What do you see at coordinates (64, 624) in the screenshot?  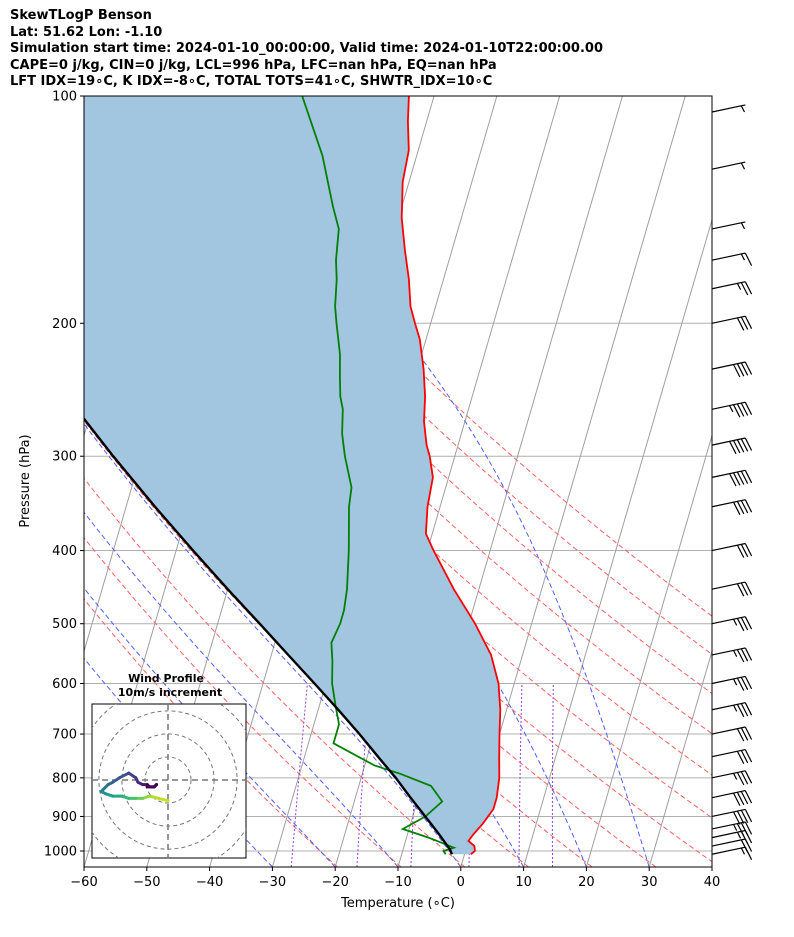 I see `y-tick-label: 500` at bounding box center [64, 624].